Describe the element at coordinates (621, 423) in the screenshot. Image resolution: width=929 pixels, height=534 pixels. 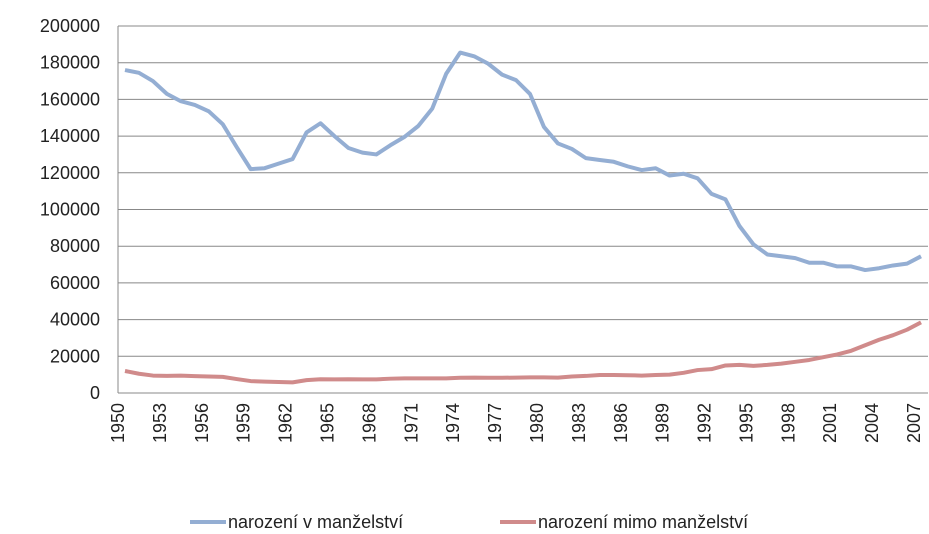
I see `x-tick-label: 1986` at that location.